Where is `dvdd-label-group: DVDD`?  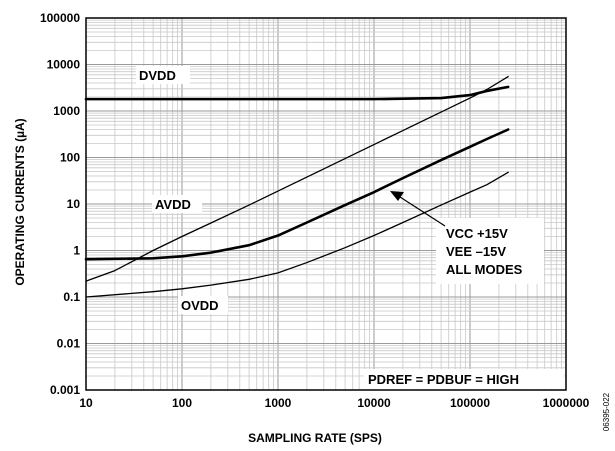
dvdd-label-group: DVDD is located at coordinates (163, 75).